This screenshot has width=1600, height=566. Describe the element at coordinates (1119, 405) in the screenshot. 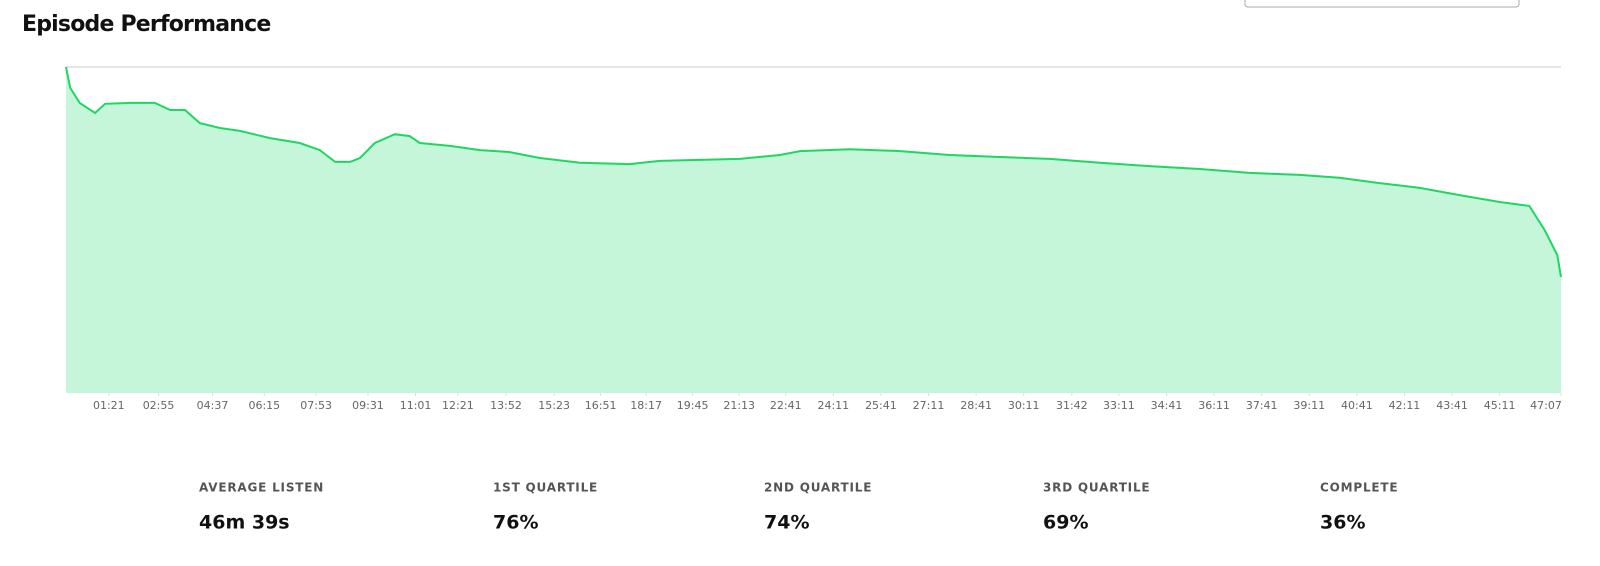

I see `x-tick-label: 33:11` at that location.